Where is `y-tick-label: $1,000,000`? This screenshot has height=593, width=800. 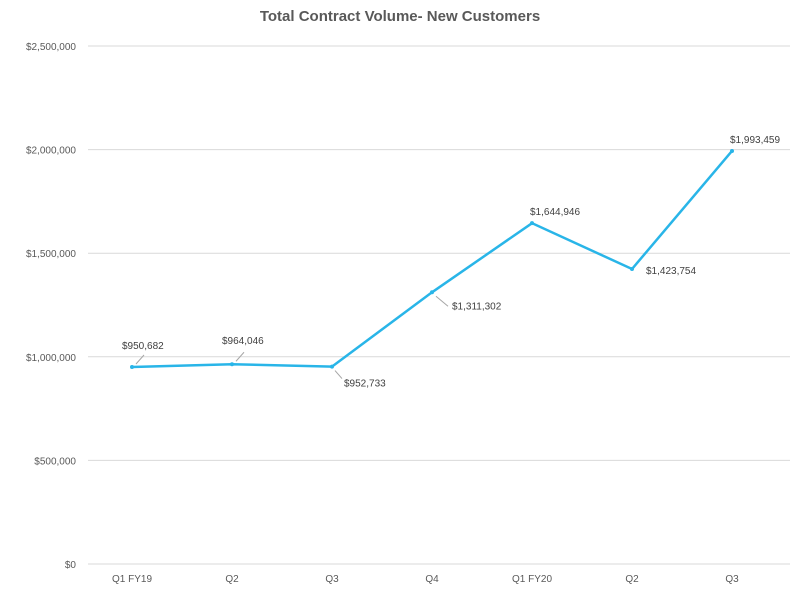 y-tick-label: $1,000,000 is located at coordinates (51, 358).